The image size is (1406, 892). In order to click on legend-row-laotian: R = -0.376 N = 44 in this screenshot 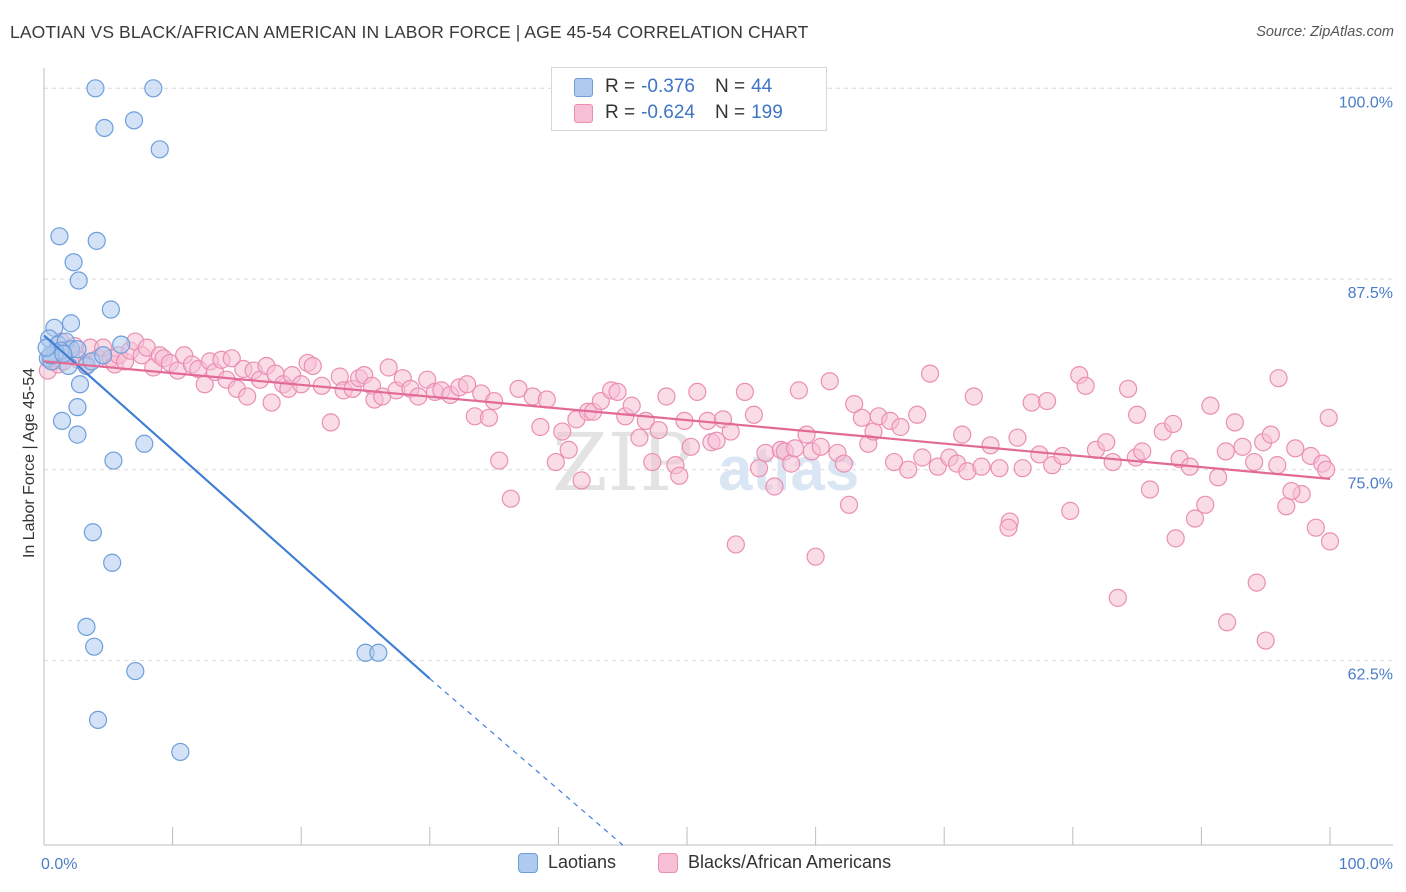, I will do `click(673, 87)`.